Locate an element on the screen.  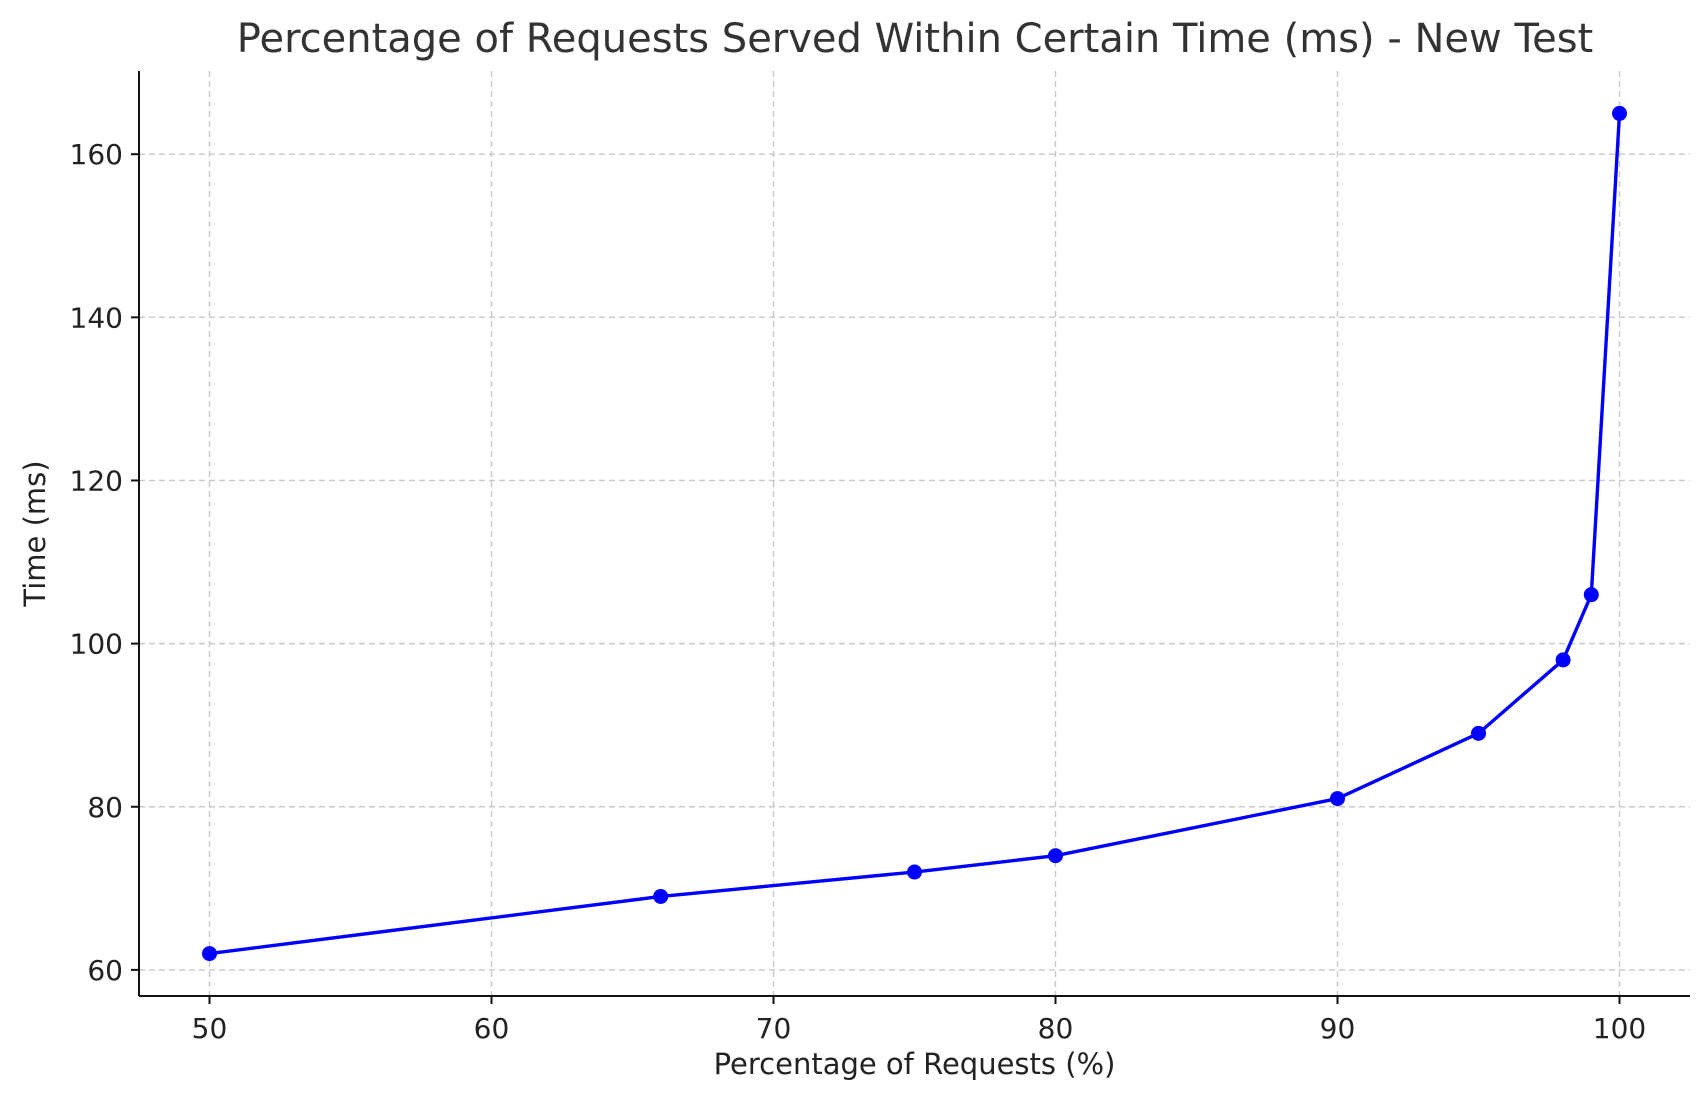
y-tick-label: 120 is located at coordinates (96, 480).